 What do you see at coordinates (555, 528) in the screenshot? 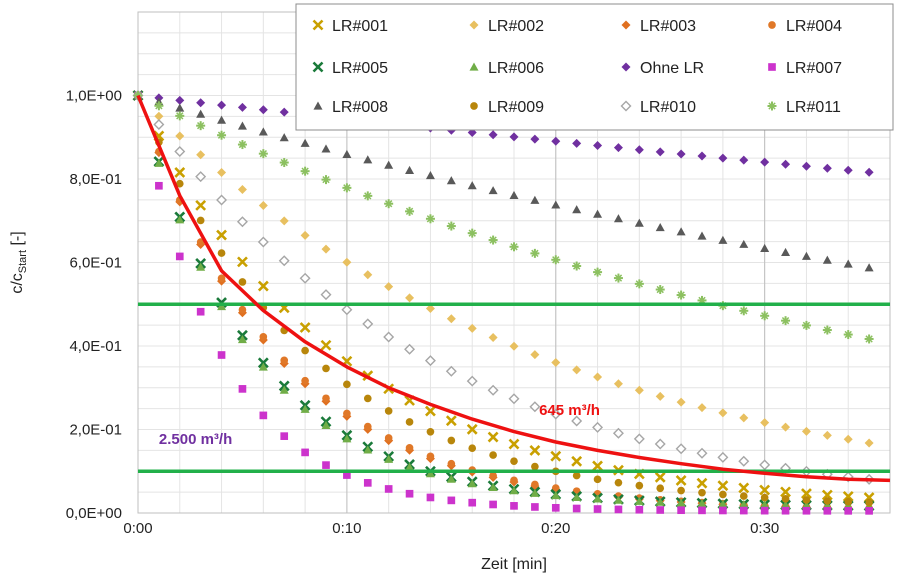
I see `x-tick-label: 0:20` at bounding box center [555, 528].